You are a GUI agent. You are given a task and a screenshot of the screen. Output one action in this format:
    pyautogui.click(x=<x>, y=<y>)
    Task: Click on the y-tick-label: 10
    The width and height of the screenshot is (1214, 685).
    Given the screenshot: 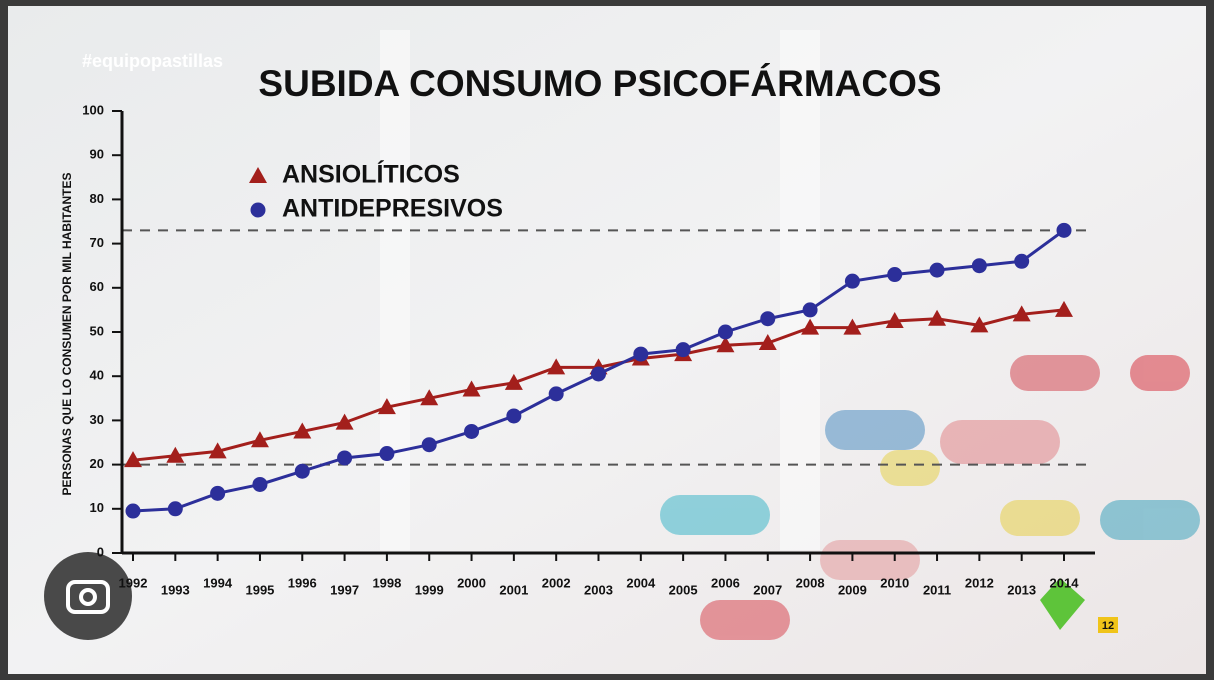 What is the action you would take?
    pyautogui.click(x=97, y=507)
    